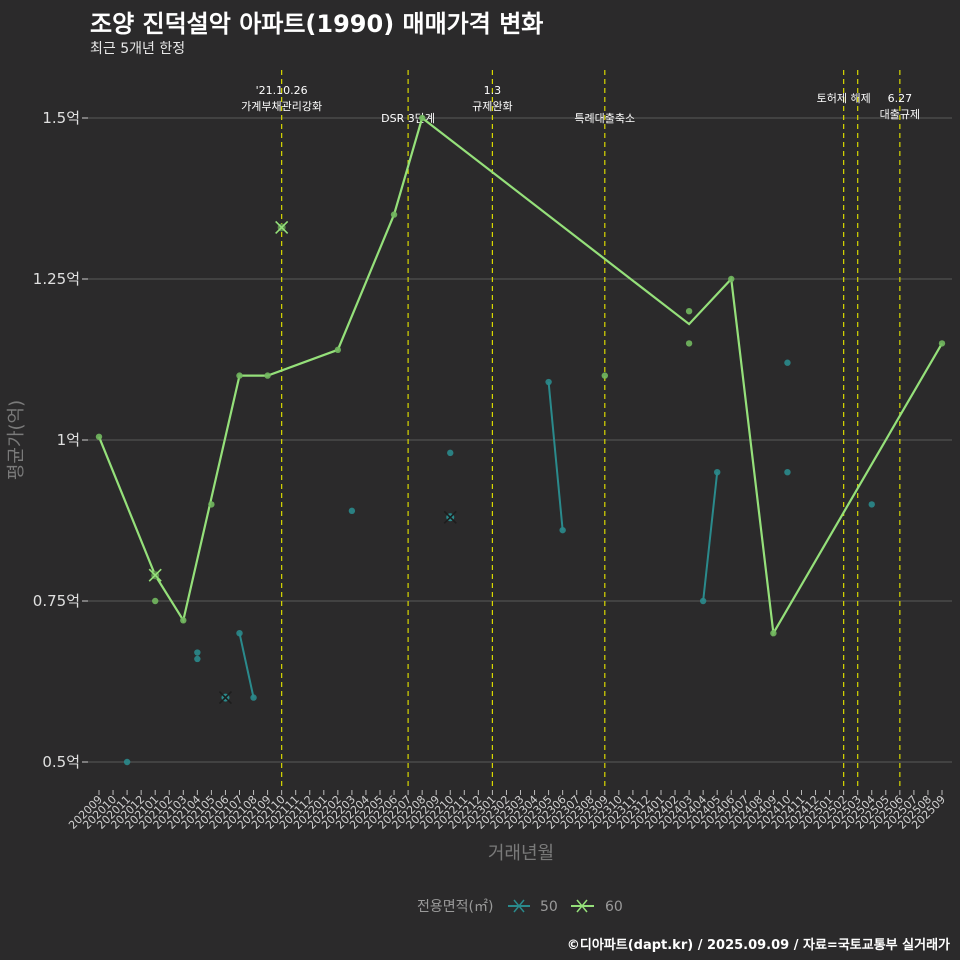 Image resolution: width=960 pixels, height=960 pixels. What do you see at coordinates (614, 907) in the screenshot?
I see `legend-label-60: 60` at bounding box center [614, 907].